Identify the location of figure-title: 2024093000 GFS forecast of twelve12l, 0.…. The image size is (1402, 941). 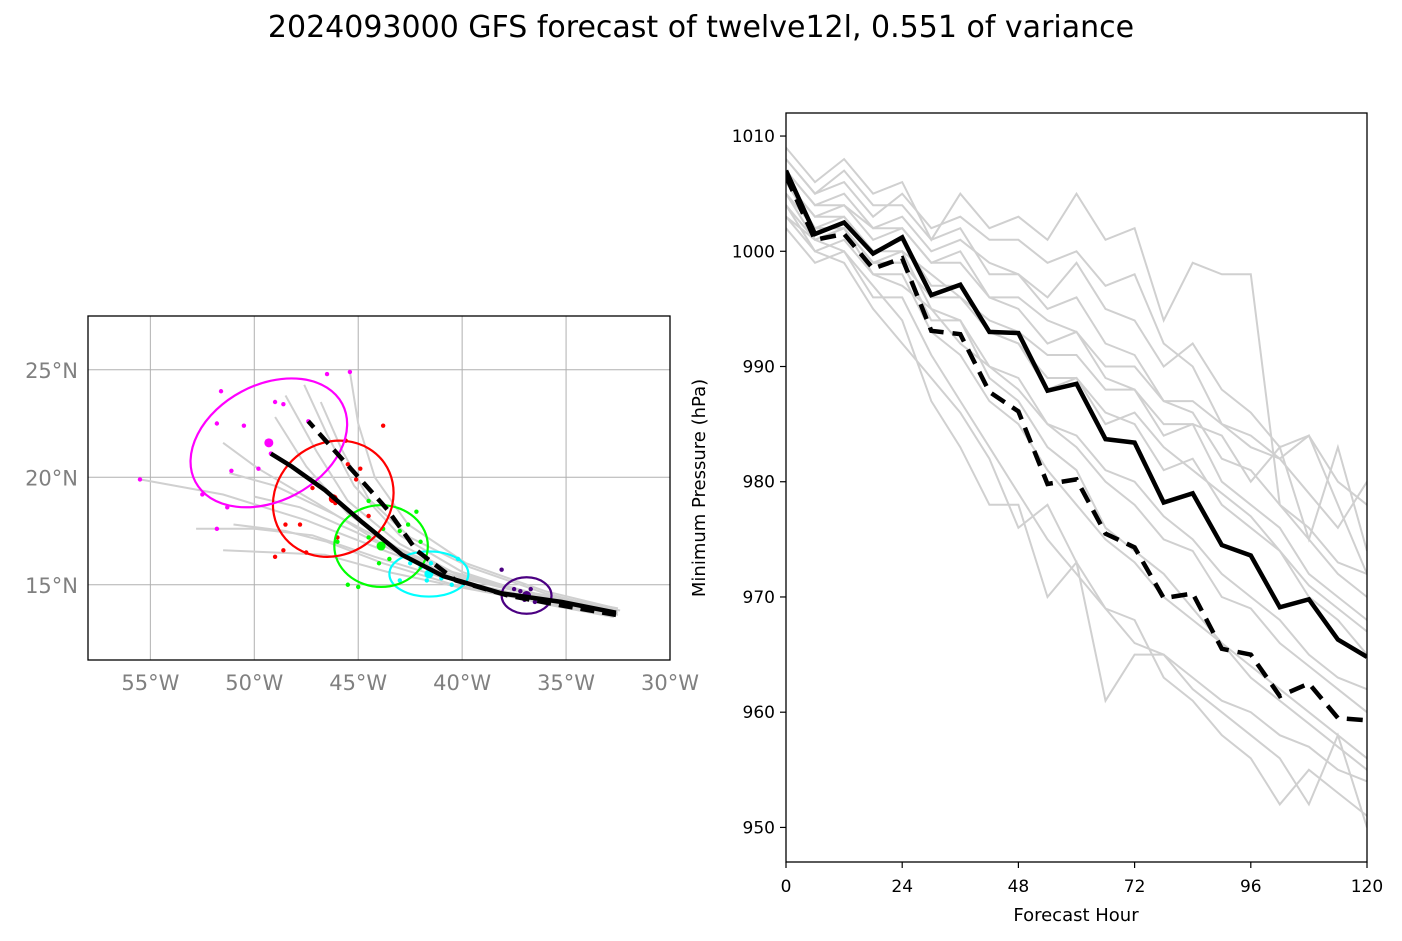
(701, 27).